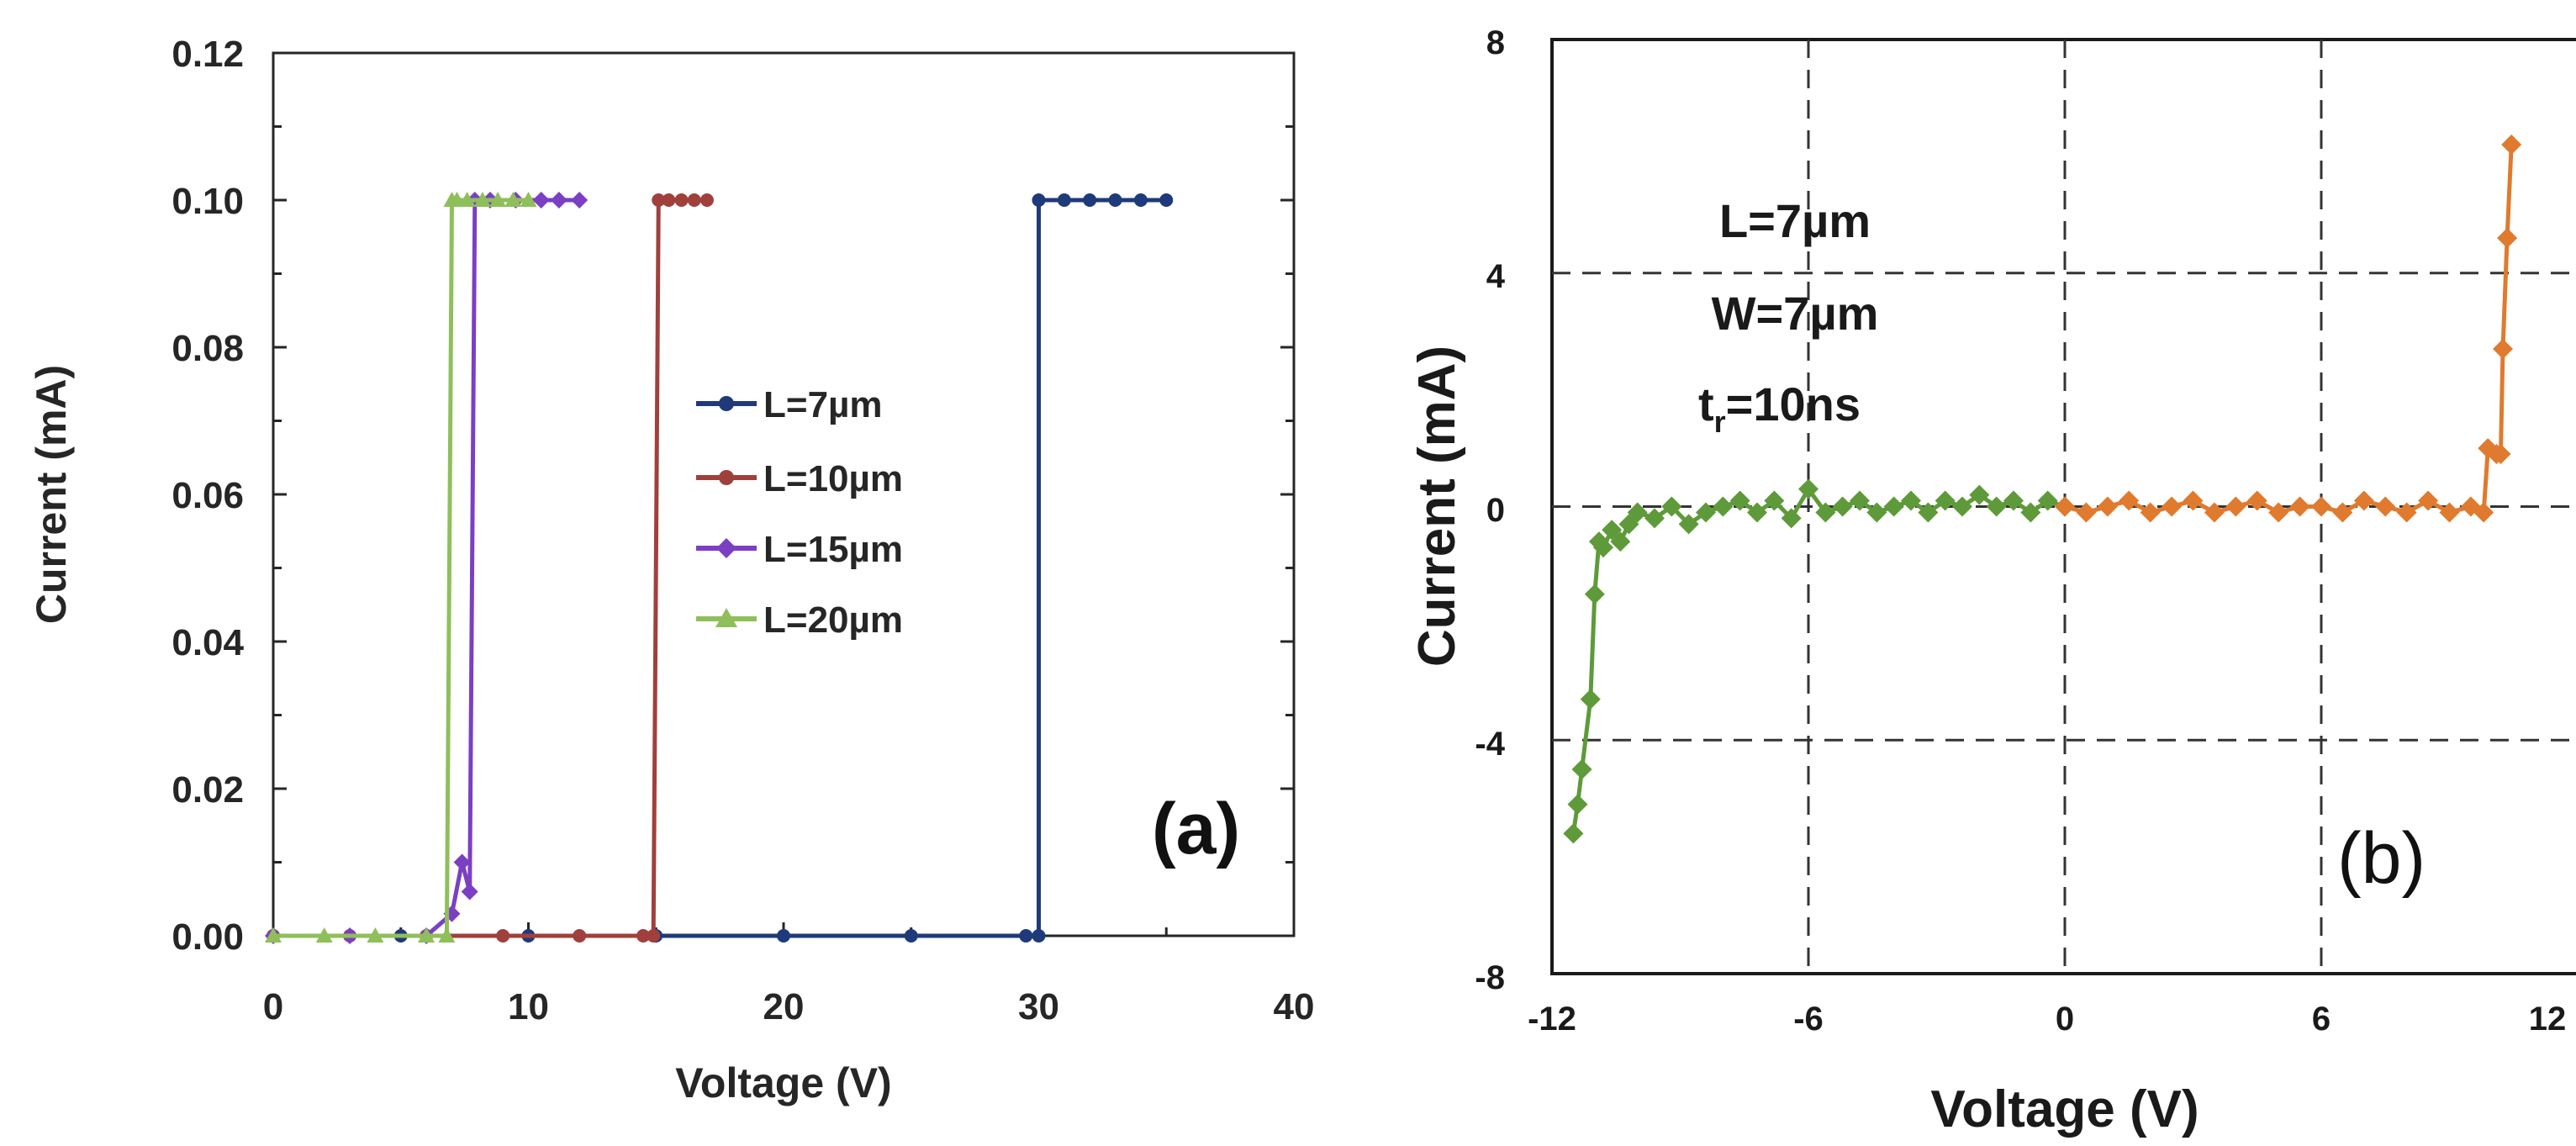  I want to click on panel-a-x-tick-labels: 0 10 20 30 40, so click(789, 1007).